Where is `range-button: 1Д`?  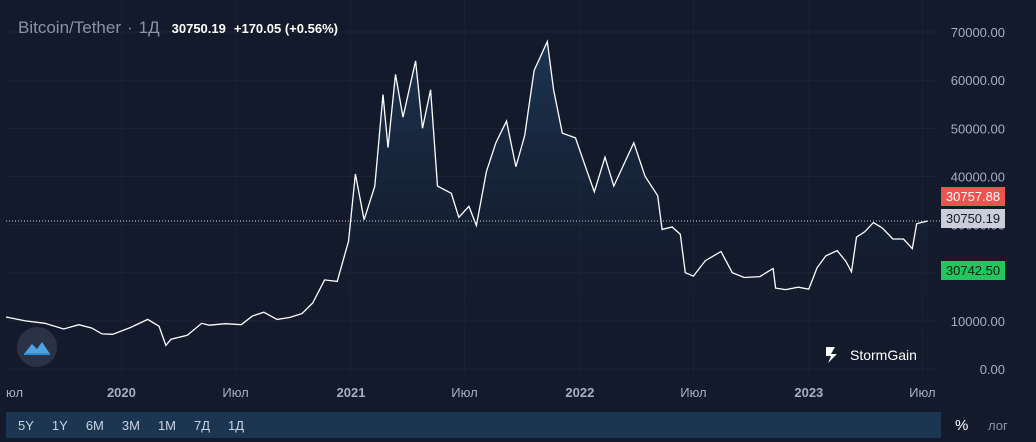 range-button: 1Д is located at coordinates (236, 425).